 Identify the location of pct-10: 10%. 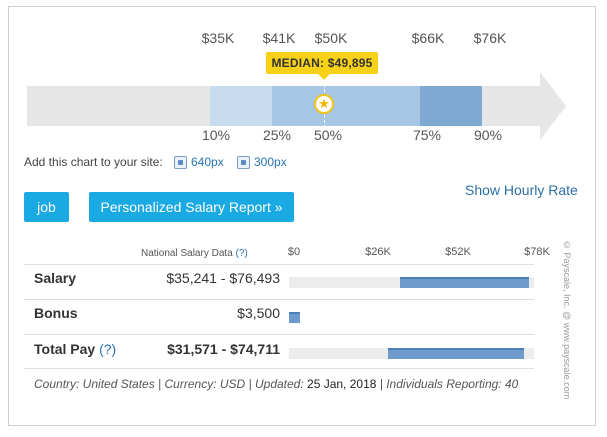
(216, 135).